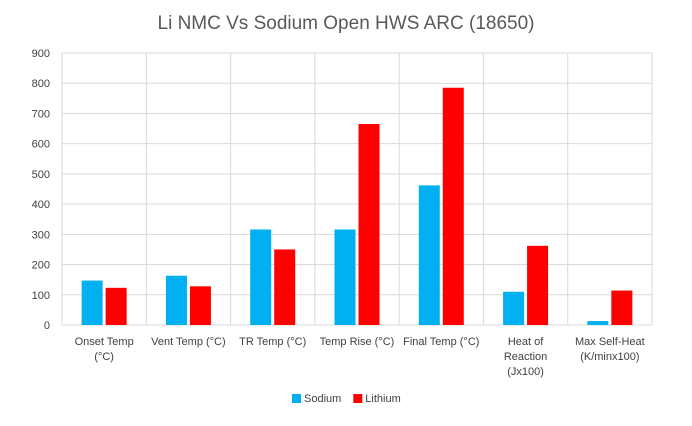 The image size is (692, 426). I want to click on y-axis-ticks: 0 100 200 300 400 500 600 700 800 900, so click(41, 190).